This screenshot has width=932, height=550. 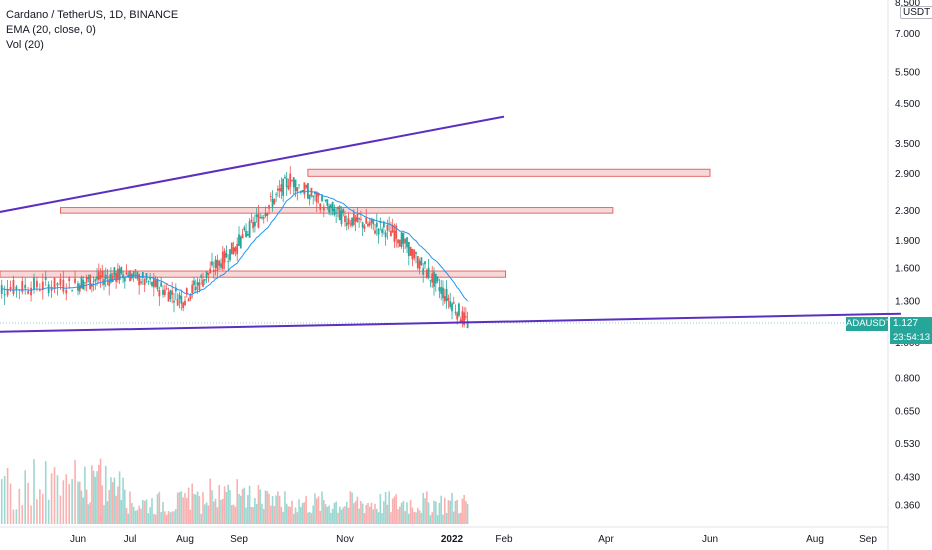 I want to click on price-tick-label: 3.500, so click(x=907, y=144).